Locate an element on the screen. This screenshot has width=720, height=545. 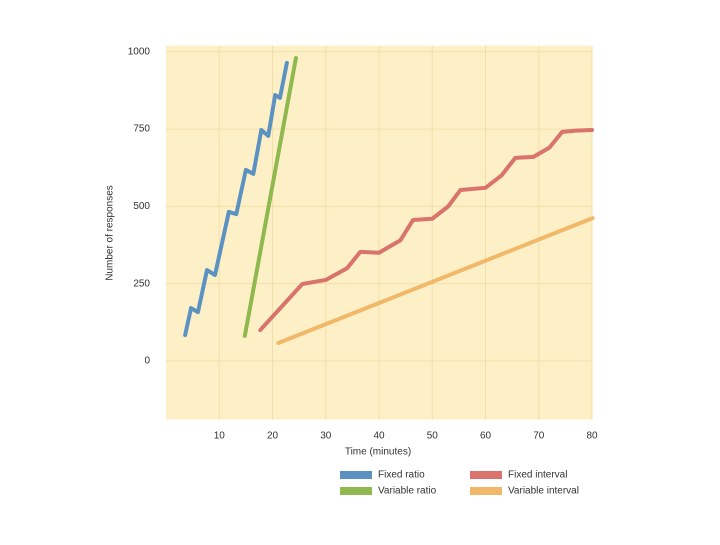
legend-label: Variable ratio is located at coordinates (407, 491).